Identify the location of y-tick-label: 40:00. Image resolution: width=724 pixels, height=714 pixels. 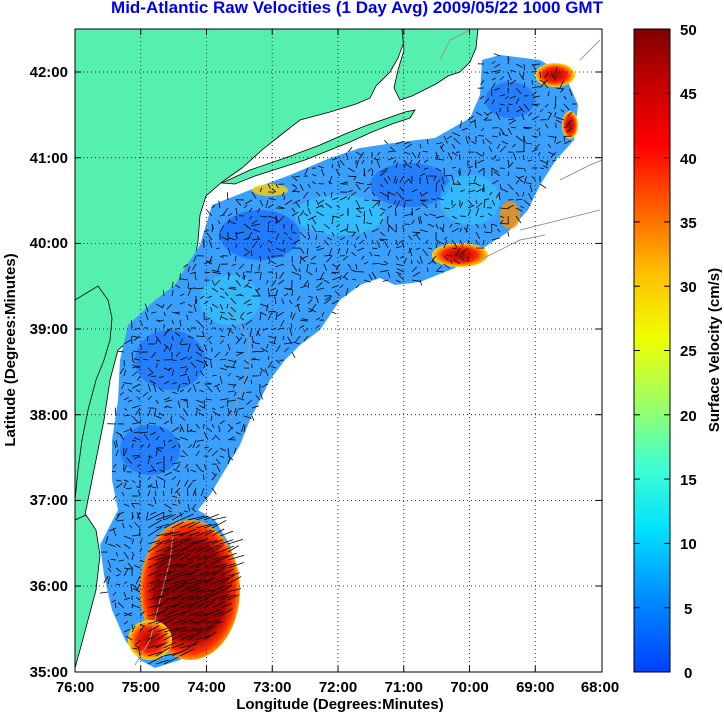
(49, 243).